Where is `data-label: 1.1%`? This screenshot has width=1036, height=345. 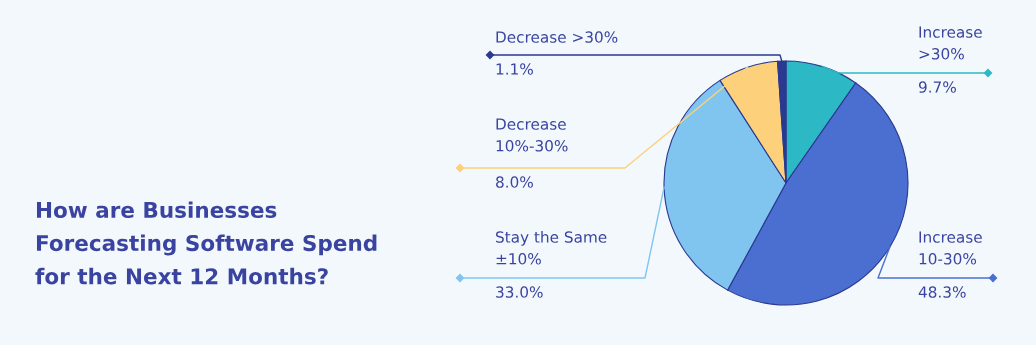 data-label: 1.1% is located at coordinates (514, 69).